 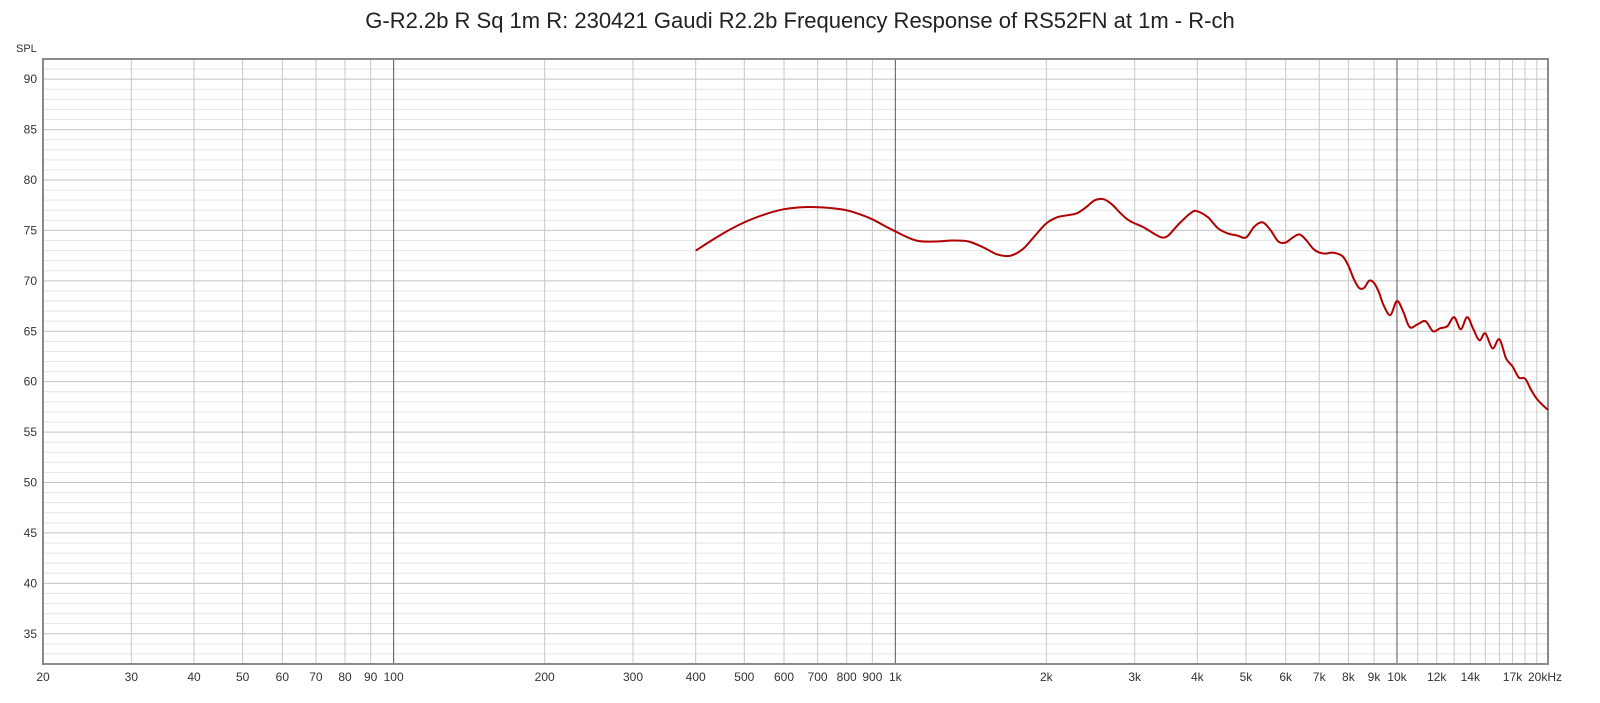 What do you see at coordinates (1286, 677) in the screenshot?
I see `x-tick-label: 6k` at bounding box center [1286, 677].